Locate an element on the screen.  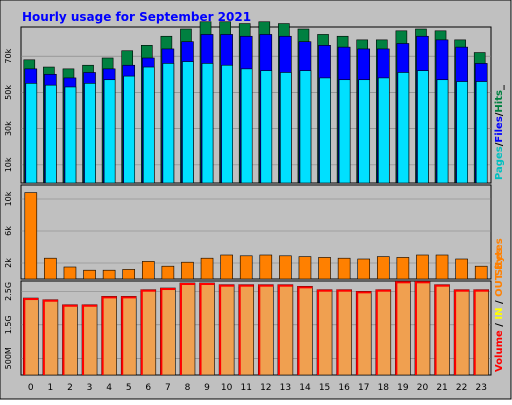
x-tick-label: 8 is located at coordinates (188, 388).